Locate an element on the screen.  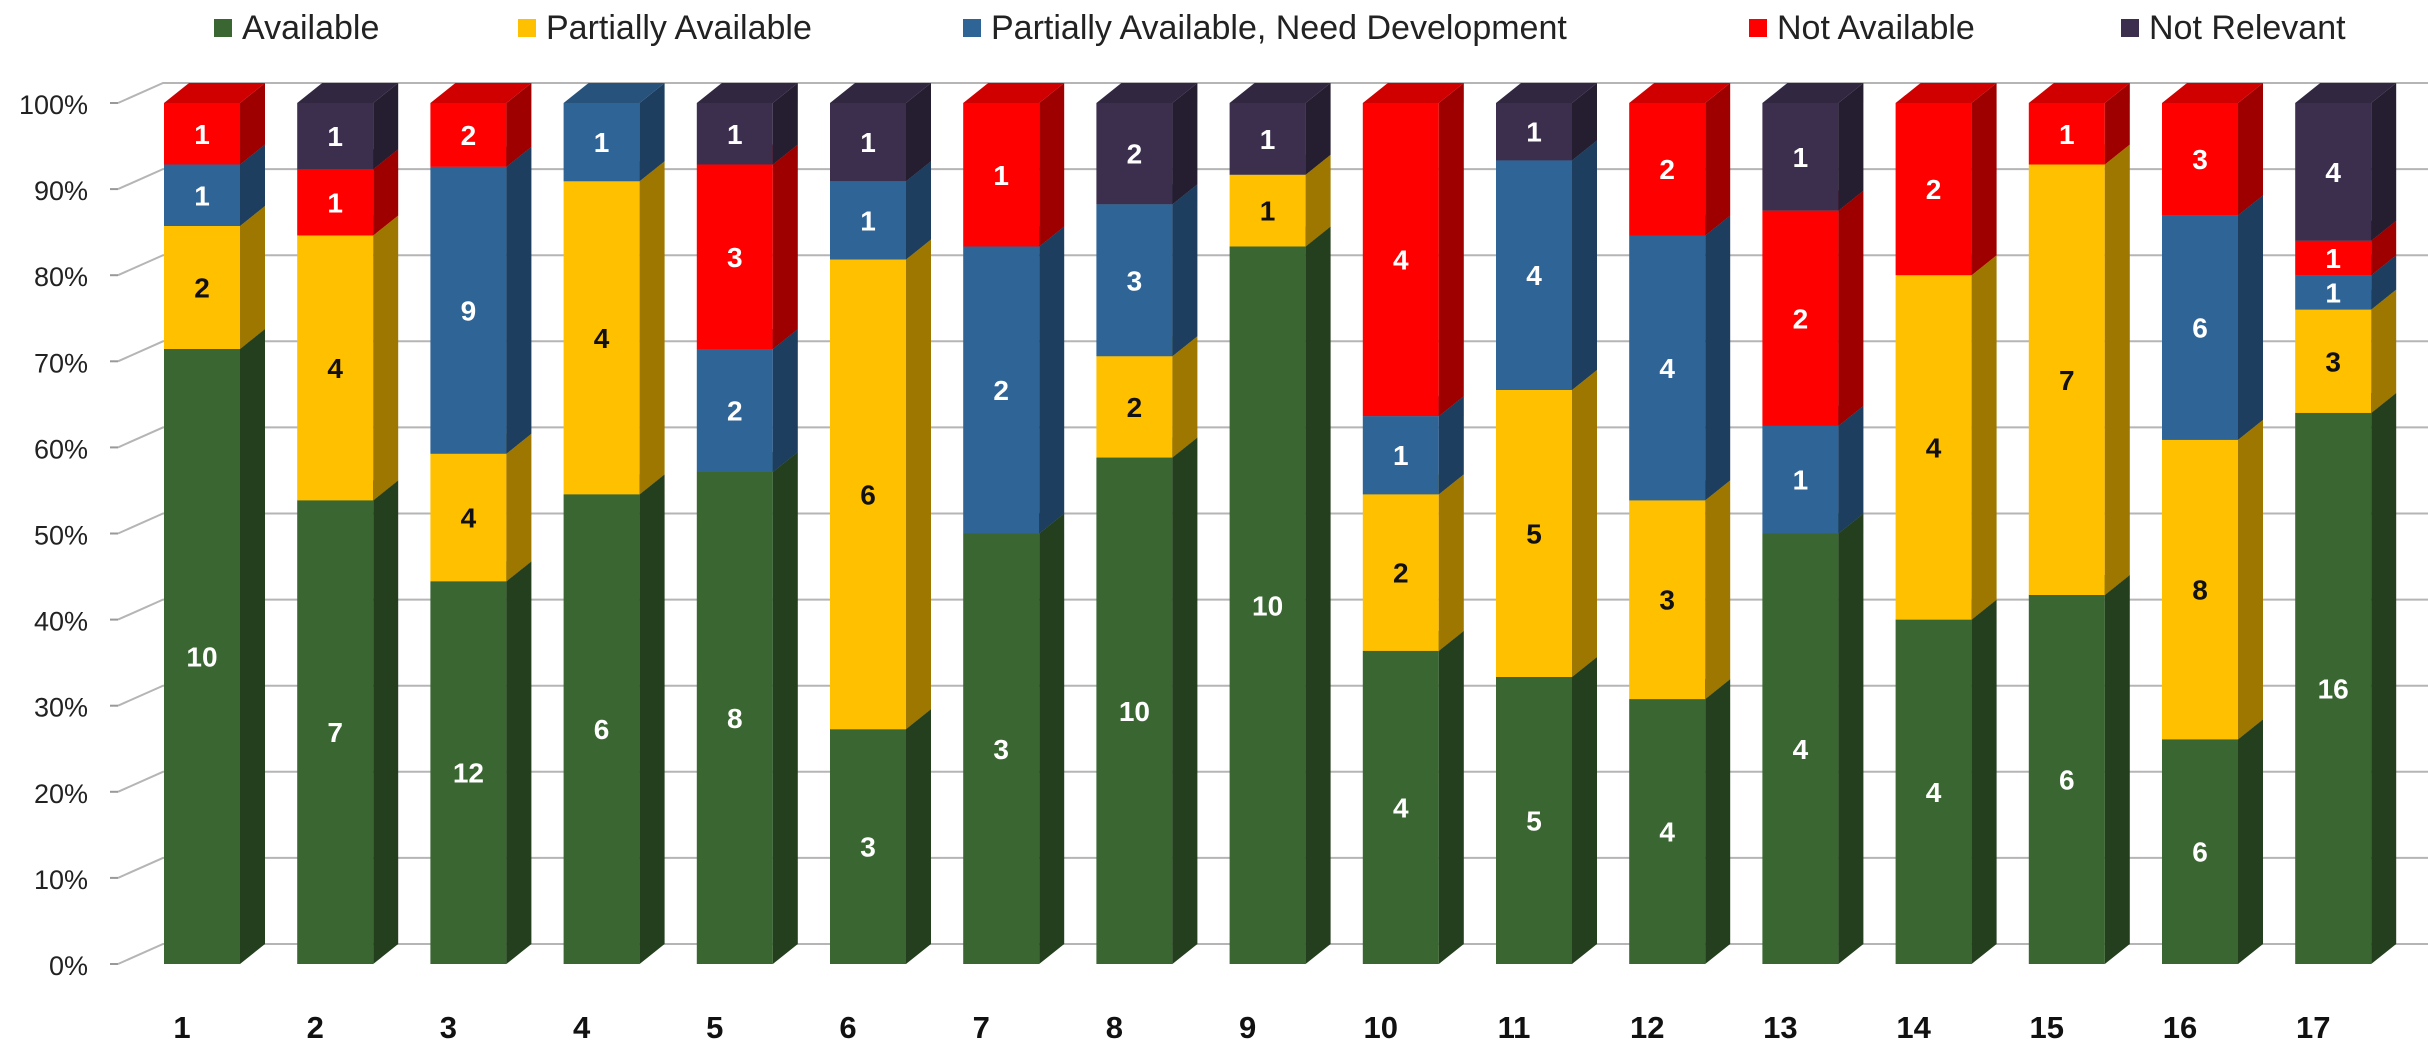
x-tick-label: 7 is located at coordinates (981, 1027).